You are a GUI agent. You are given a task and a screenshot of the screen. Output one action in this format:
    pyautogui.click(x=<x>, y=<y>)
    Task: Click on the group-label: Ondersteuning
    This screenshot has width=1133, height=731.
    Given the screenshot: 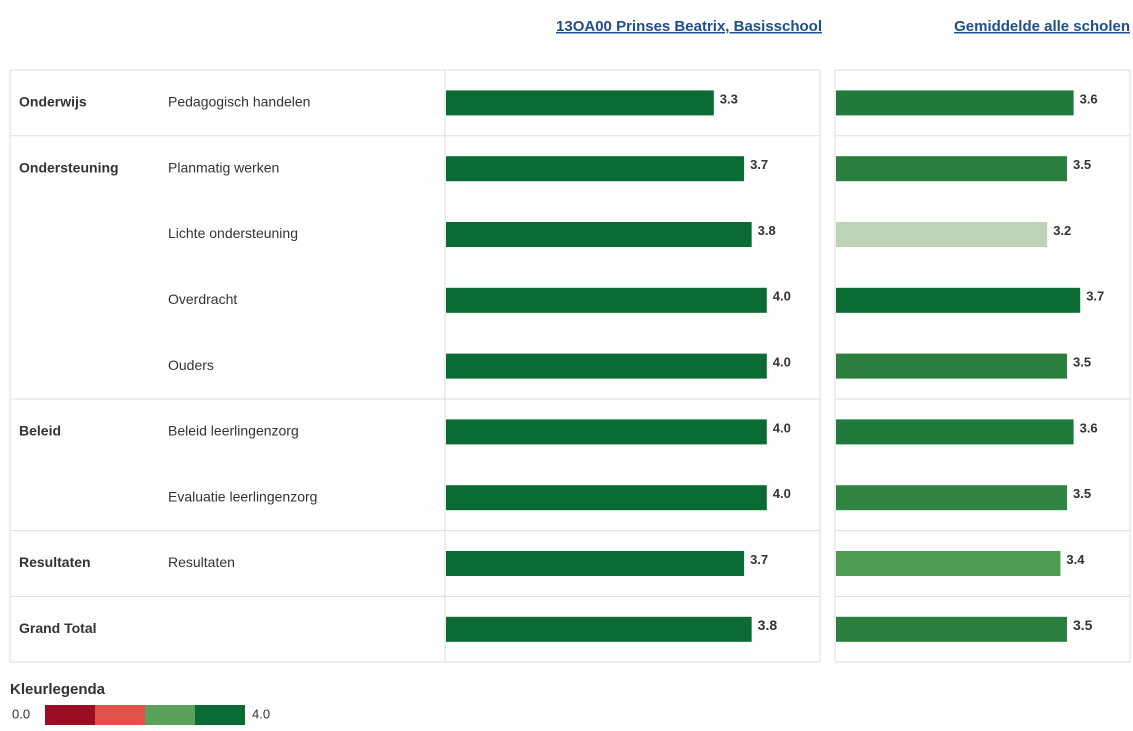 What is the action you would take?
    pyautogui.click(x=69, y=167)
    